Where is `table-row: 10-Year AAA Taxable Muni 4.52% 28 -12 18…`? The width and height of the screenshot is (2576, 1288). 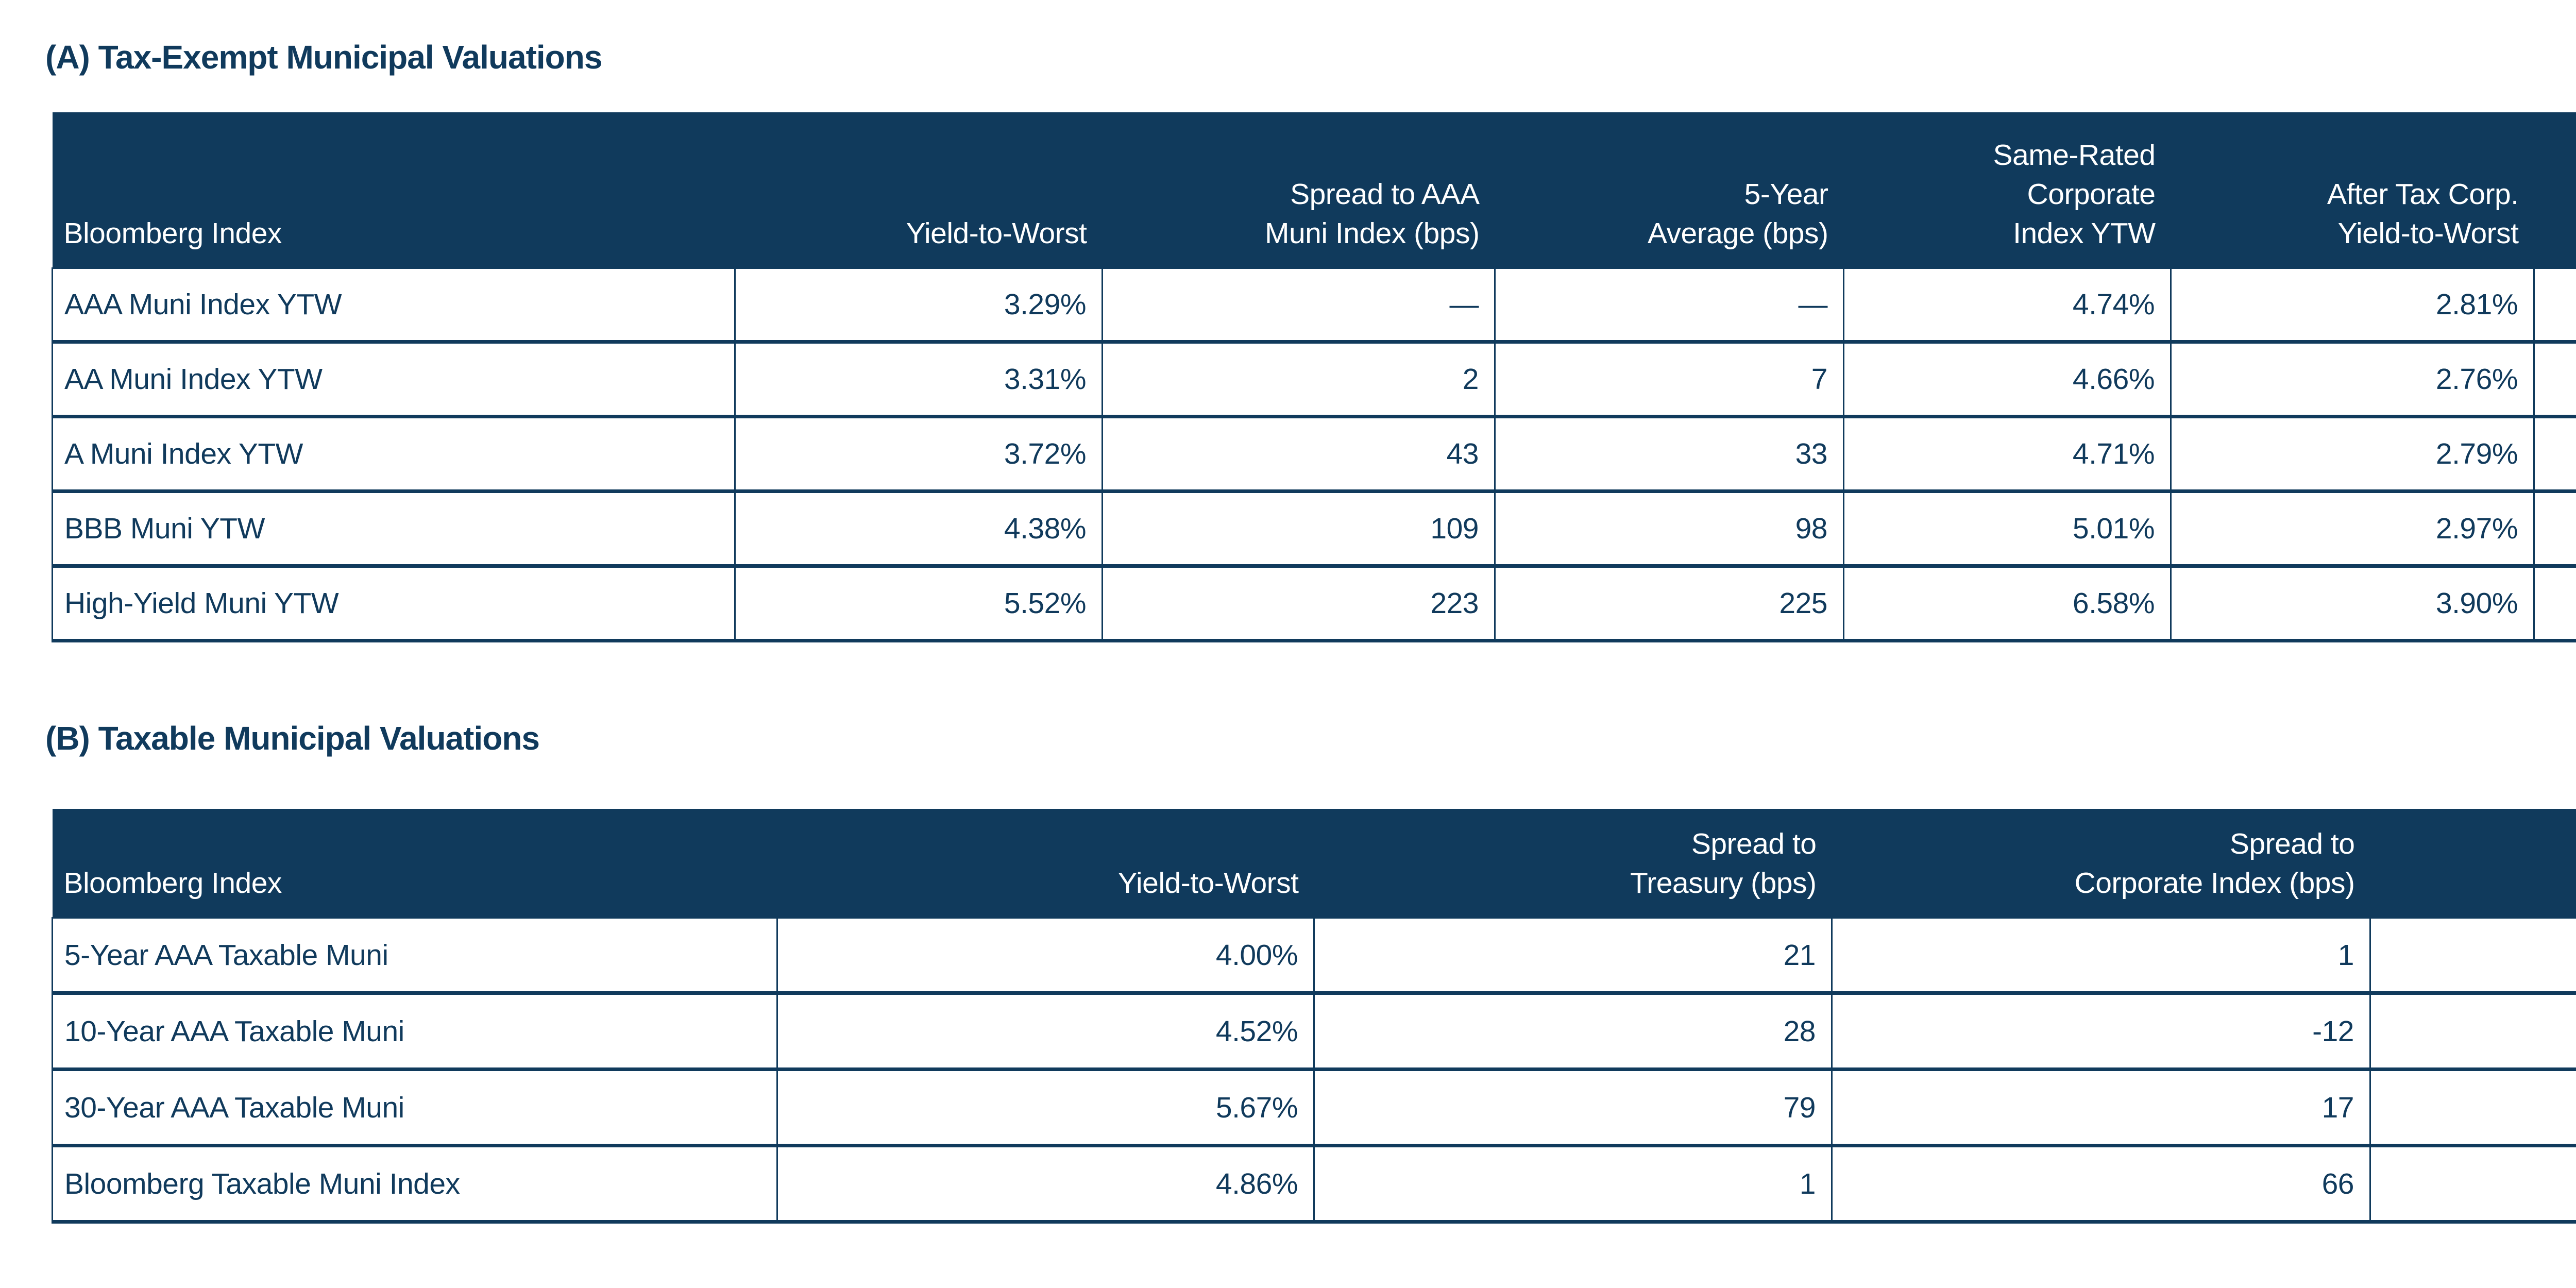
table-row: 10-Year AAA Taxable Muni 4.52% 28 -12 18… is located at coordinates (1314, 1031).